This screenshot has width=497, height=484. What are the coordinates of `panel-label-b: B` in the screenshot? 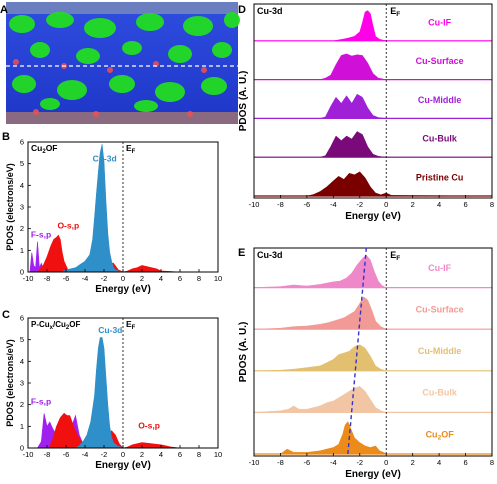 It's located at (6, 137).